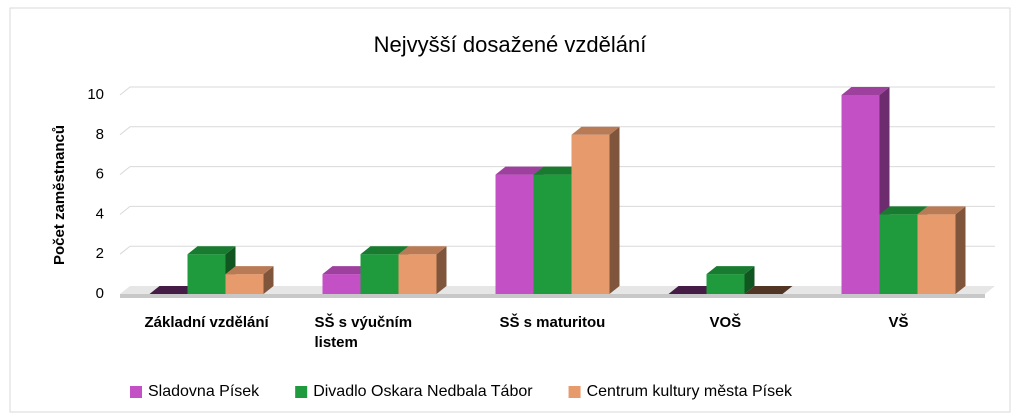 The image size is (1020, 419). Describe the element at coordinates (206, 322) in the screenshot. I see `x-tick-label: Základní vzdělání` at that location.